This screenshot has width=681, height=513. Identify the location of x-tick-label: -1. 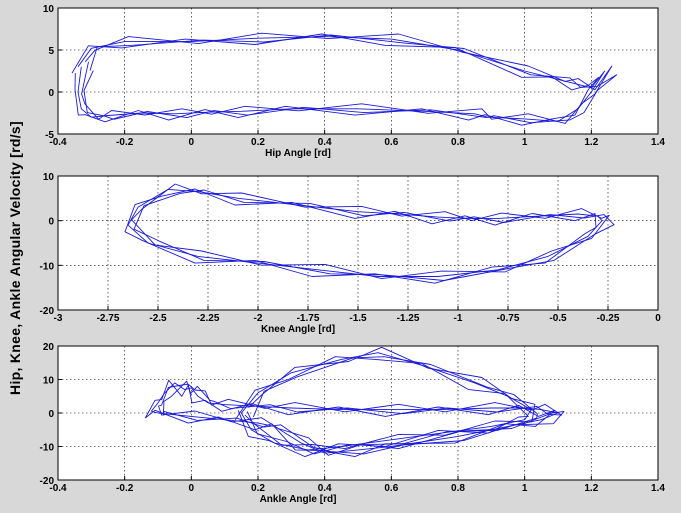
(458, 318).